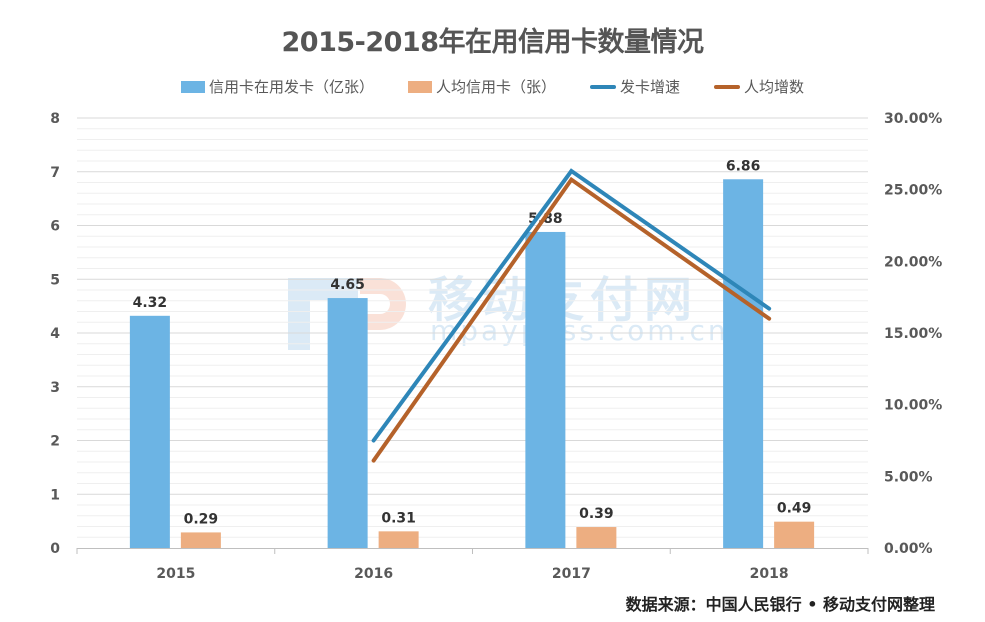 The width and height of the screenshot is (985, 622). I want to click on right-axis-tick: 0.00%, so click(908, 549).